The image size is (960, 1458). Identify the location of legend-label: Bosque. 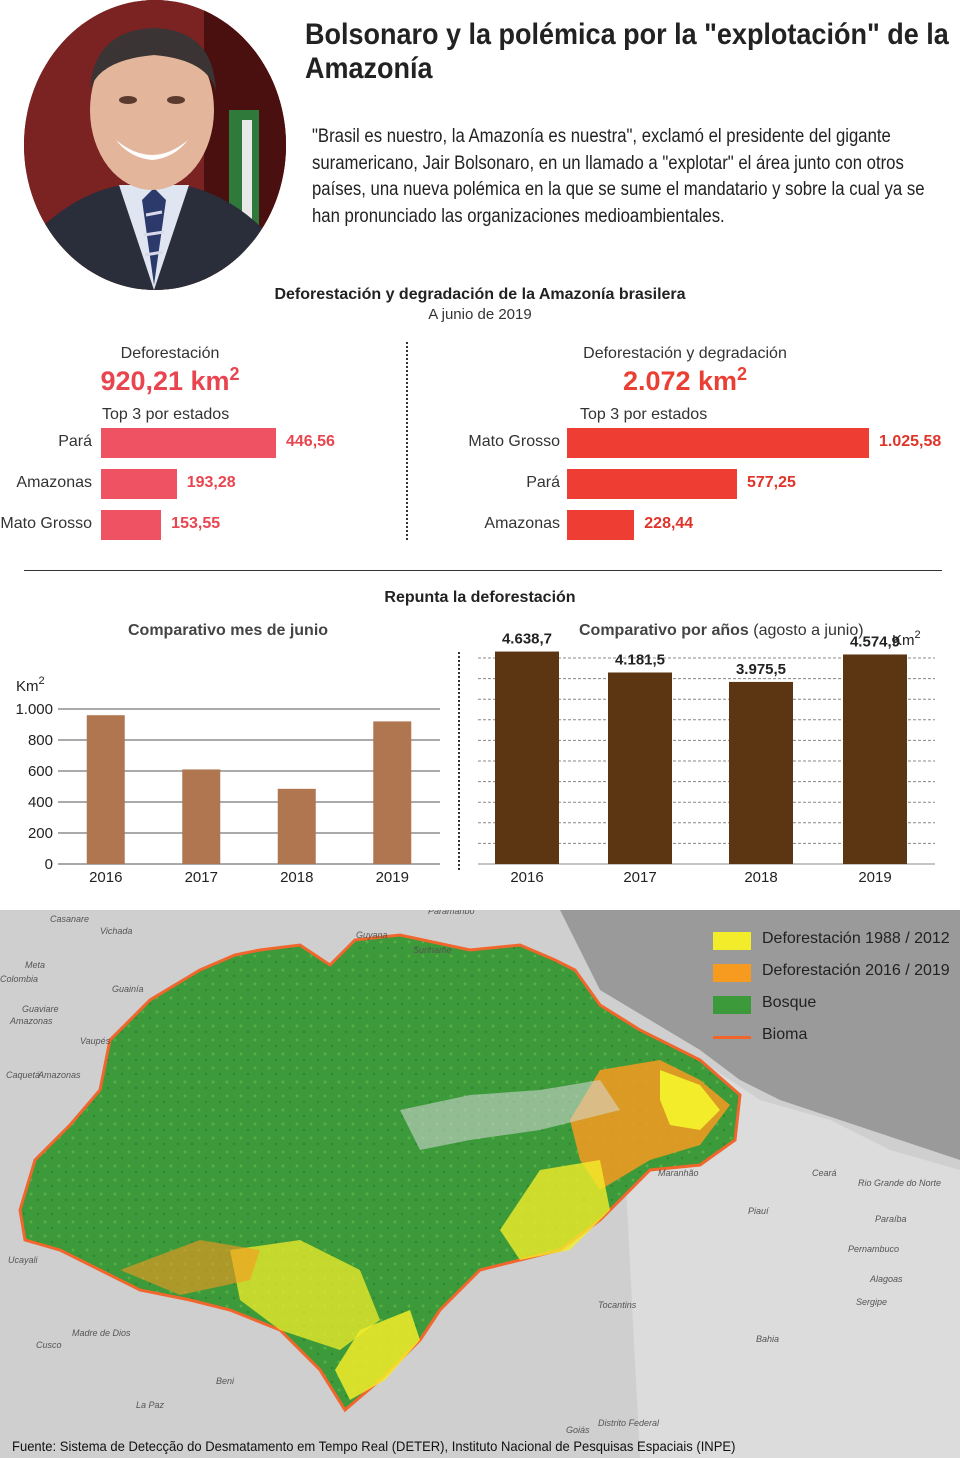
(789, 1002).